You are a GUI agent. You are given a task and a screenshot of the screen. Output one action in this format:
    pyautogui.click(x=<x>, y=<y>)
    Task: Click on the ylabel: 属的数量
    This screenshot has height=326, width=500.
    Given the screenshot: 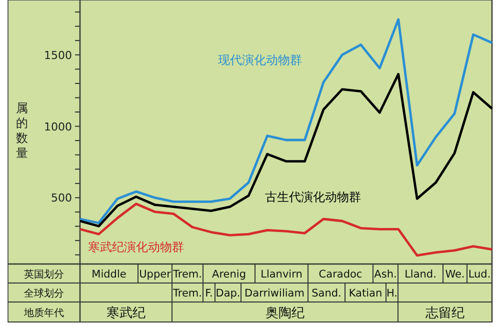 What is the action you would take?
    pyautogui.click(x=22, y=130)
    